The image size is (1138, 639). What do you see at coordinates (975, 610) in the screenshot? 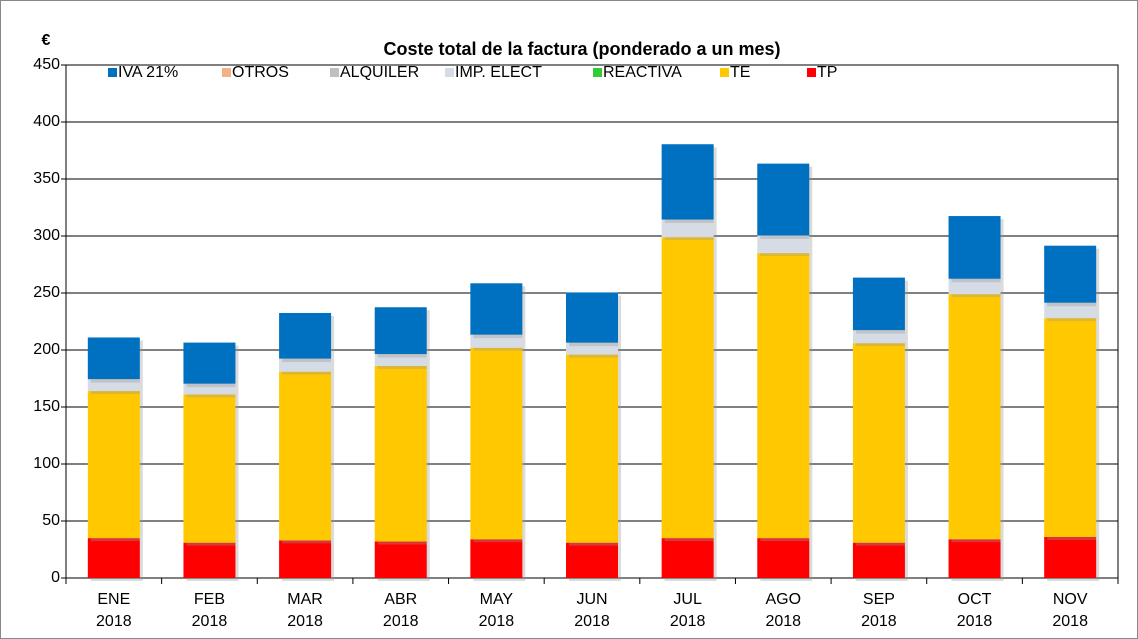
I see `x-tick-label: OCT 2018` at bounding box center [975, 610].